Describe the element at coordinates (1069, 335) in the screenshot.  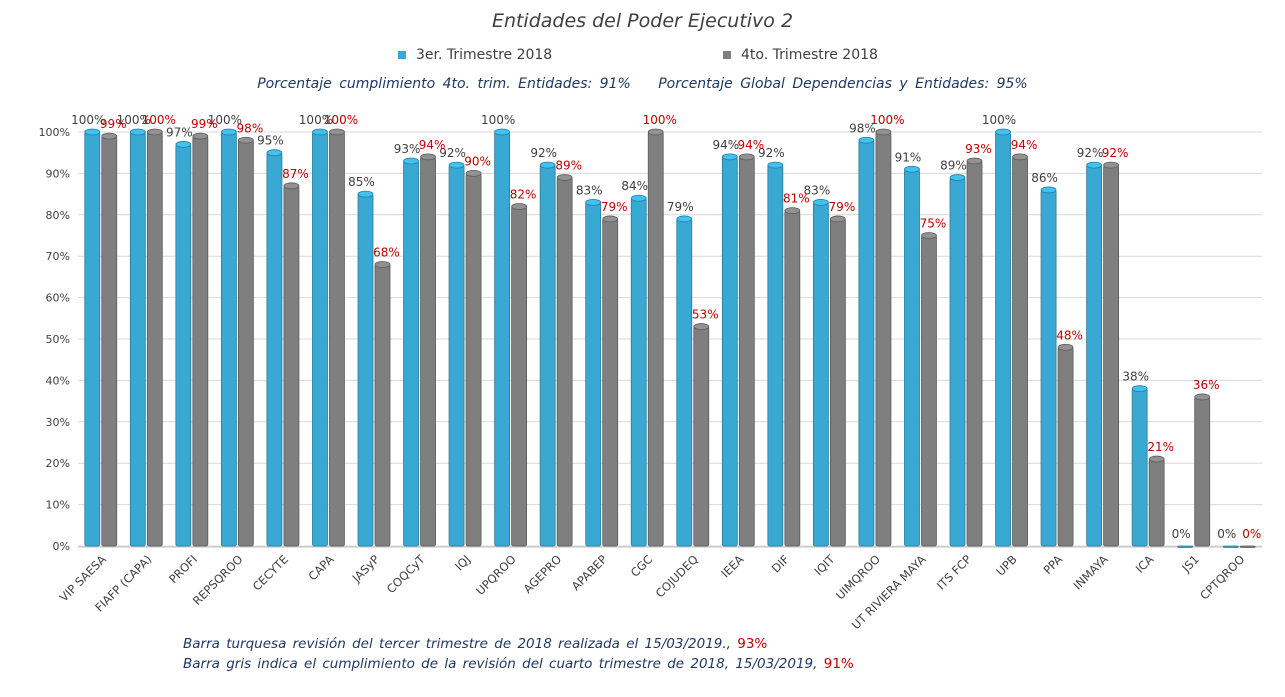
I see `data-label-4to: 48%` at that location.